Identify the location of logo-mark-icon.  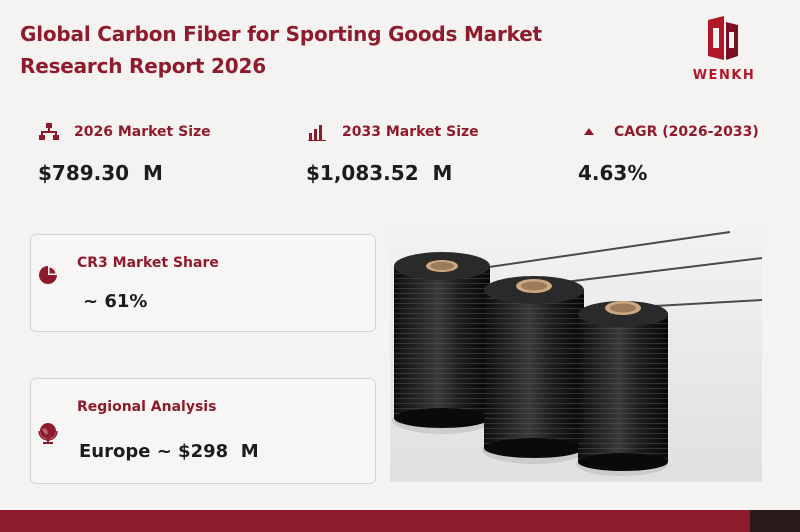
(723, 38).